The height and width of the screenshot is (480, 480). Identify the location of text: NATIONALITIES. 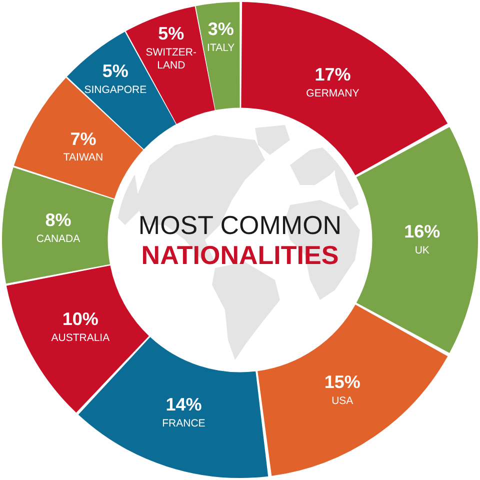
(240, 255).